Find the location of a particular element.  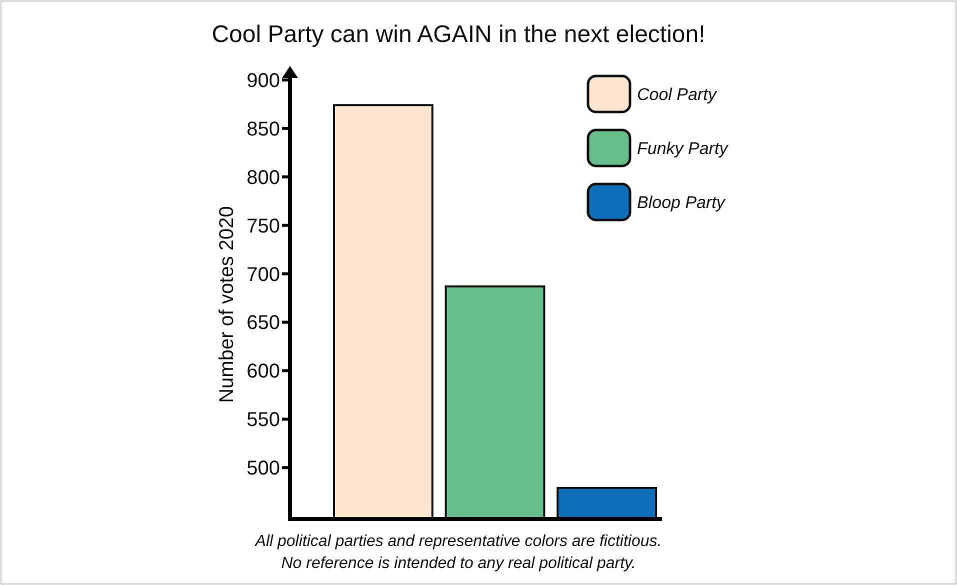

y-tick-label: 900 is located at coordinates (263, 81).